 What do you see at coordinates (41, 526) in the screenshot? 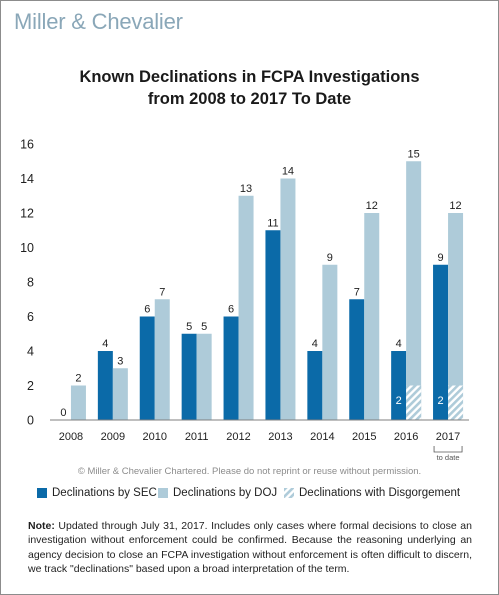
I see `footnote-label: Note:` at bounding box center [41, 526].